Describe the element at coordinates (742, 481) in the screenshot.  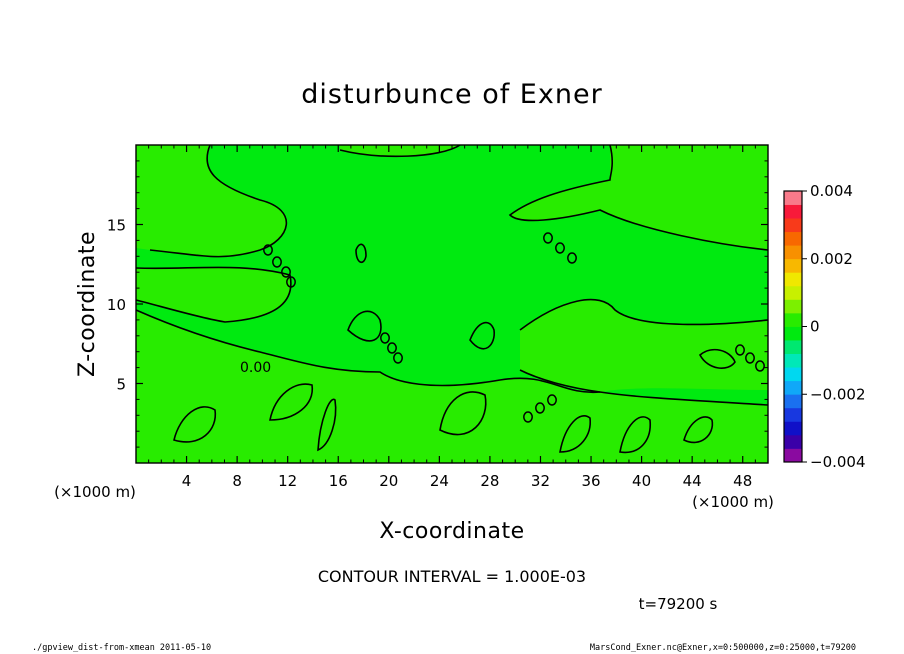
I see `x-tick-label: 48` at that location.